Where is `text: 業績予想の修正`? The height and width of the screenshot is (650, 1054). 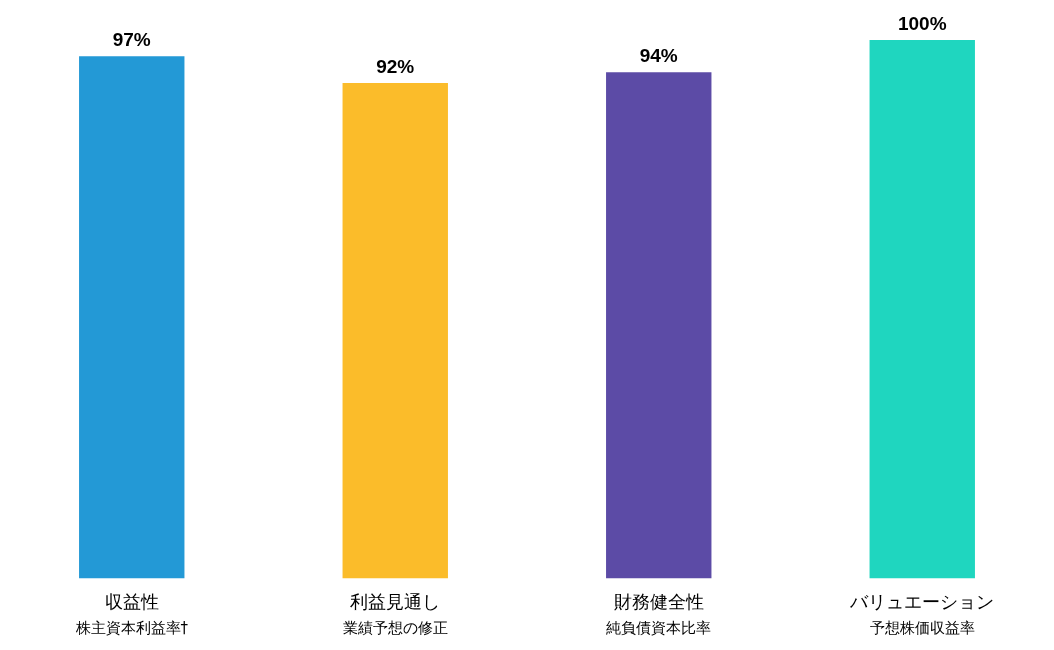 text: 業績予想の修正 is located at coordinates (395, 628).